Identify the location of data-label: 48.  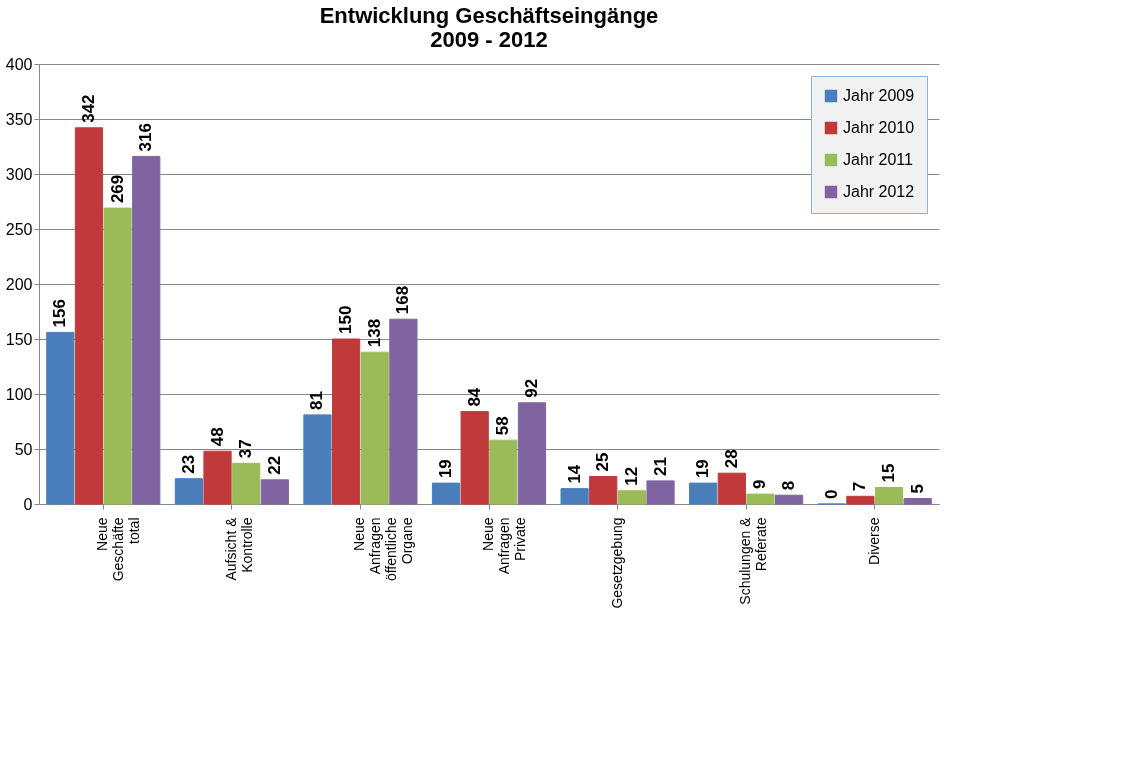
(217, 437).